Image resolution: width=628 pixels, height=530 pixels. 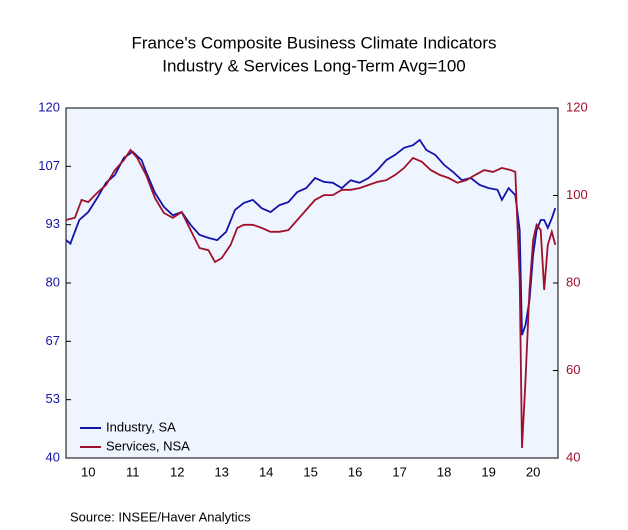 I want to click on y-tick-label: 120, so click(x=49, y=106).